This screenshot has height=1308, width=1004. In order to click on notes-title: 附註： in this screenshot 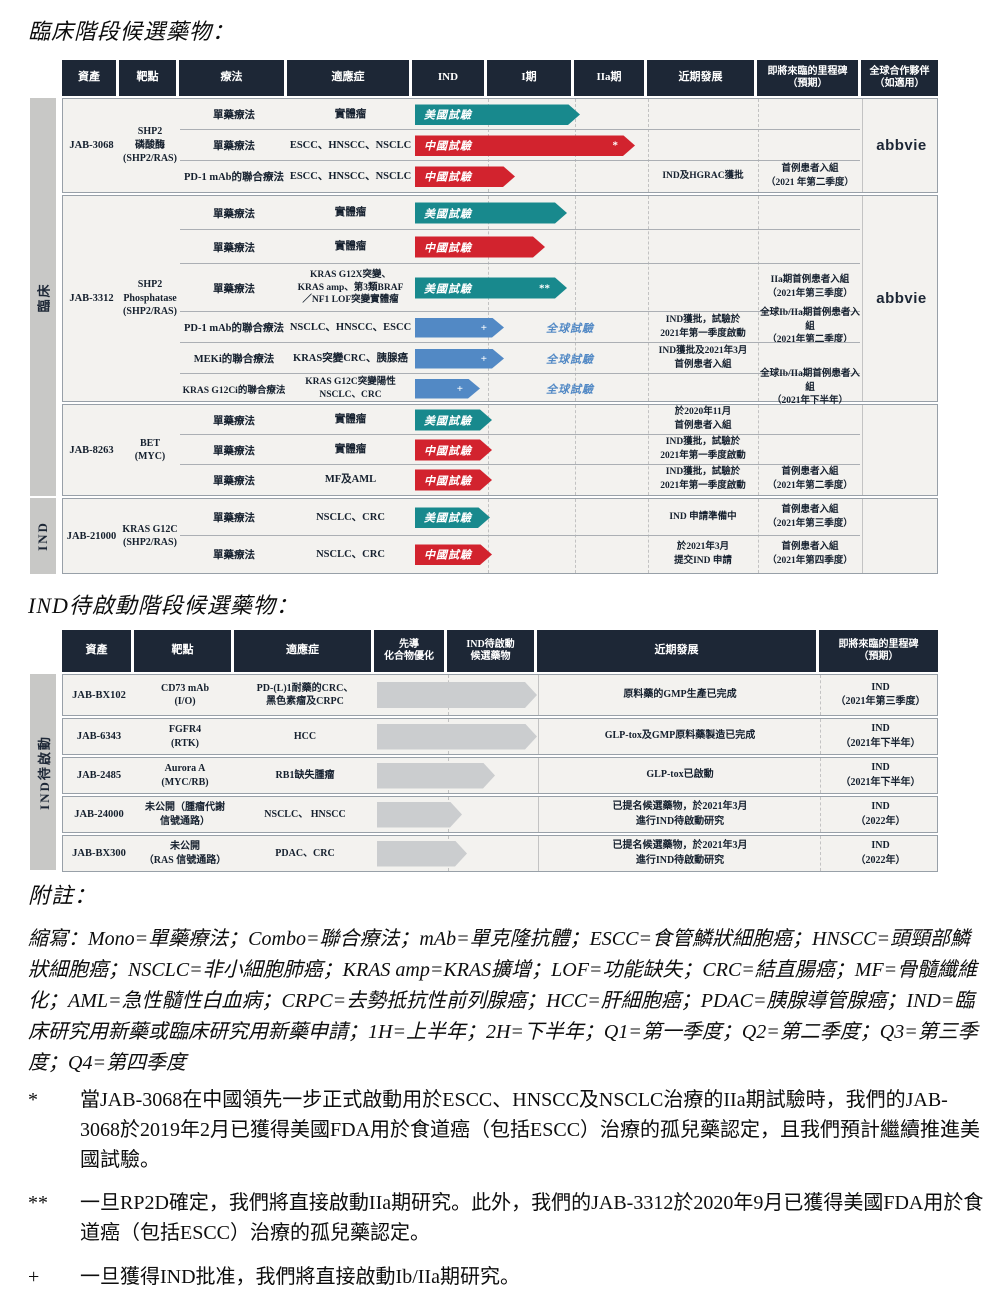, I will do `click(63, 895)`.